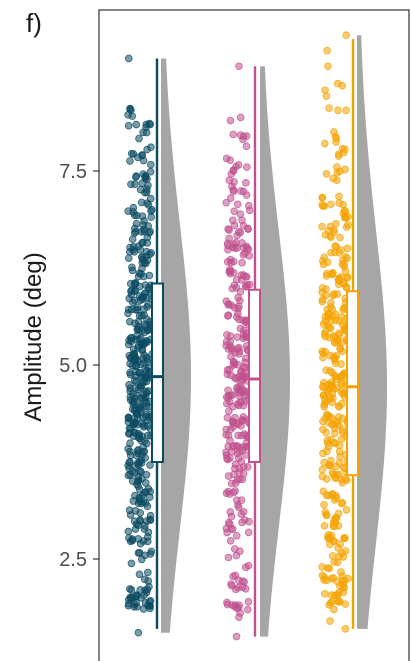  I want to click on density-cloud, so click(275, 351).